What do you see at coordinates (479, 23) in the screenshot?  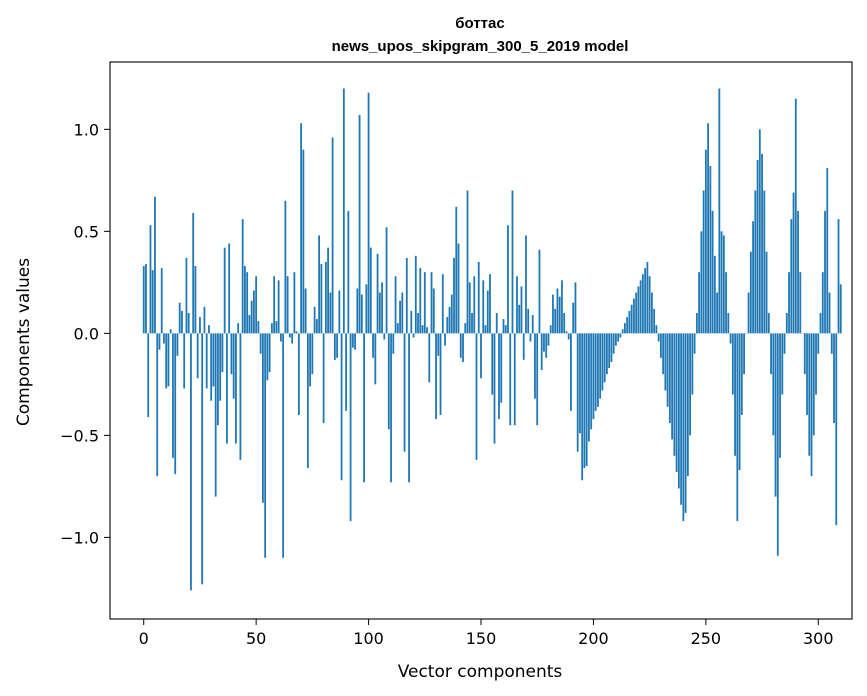 I see `chart-title: боттас` at bounding box center [479, 23].